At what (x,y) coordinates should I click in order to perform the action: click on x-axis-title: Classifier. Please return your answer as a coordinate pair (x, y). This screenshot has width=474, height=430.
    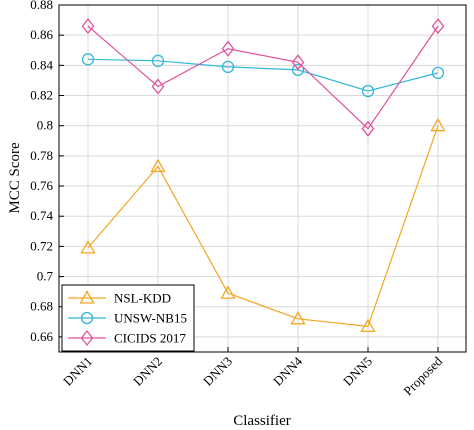
    Looking at the image, I should click on (262, 421).